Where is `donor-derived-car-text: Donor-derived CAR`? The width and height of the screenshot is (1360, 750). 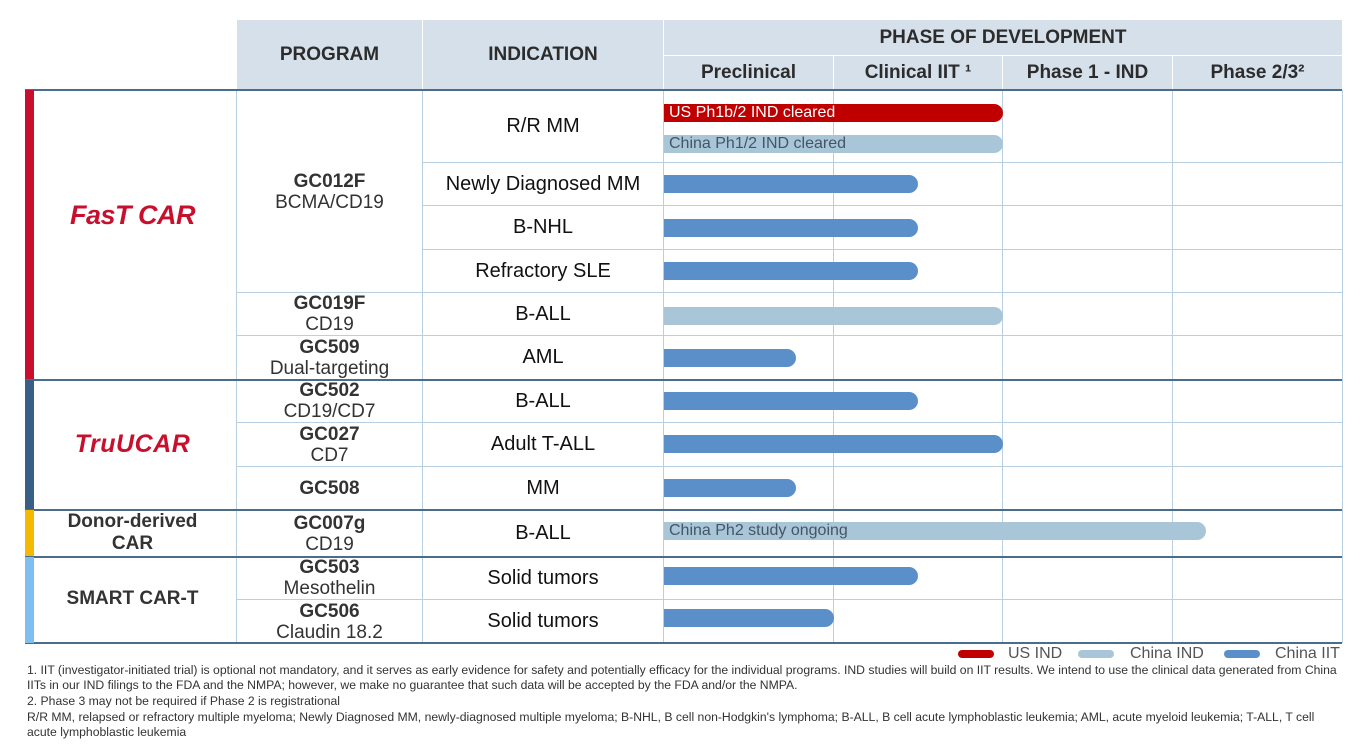
donor-derived-car-text: Donor-derived CAR is located at coordinates (132, 532).